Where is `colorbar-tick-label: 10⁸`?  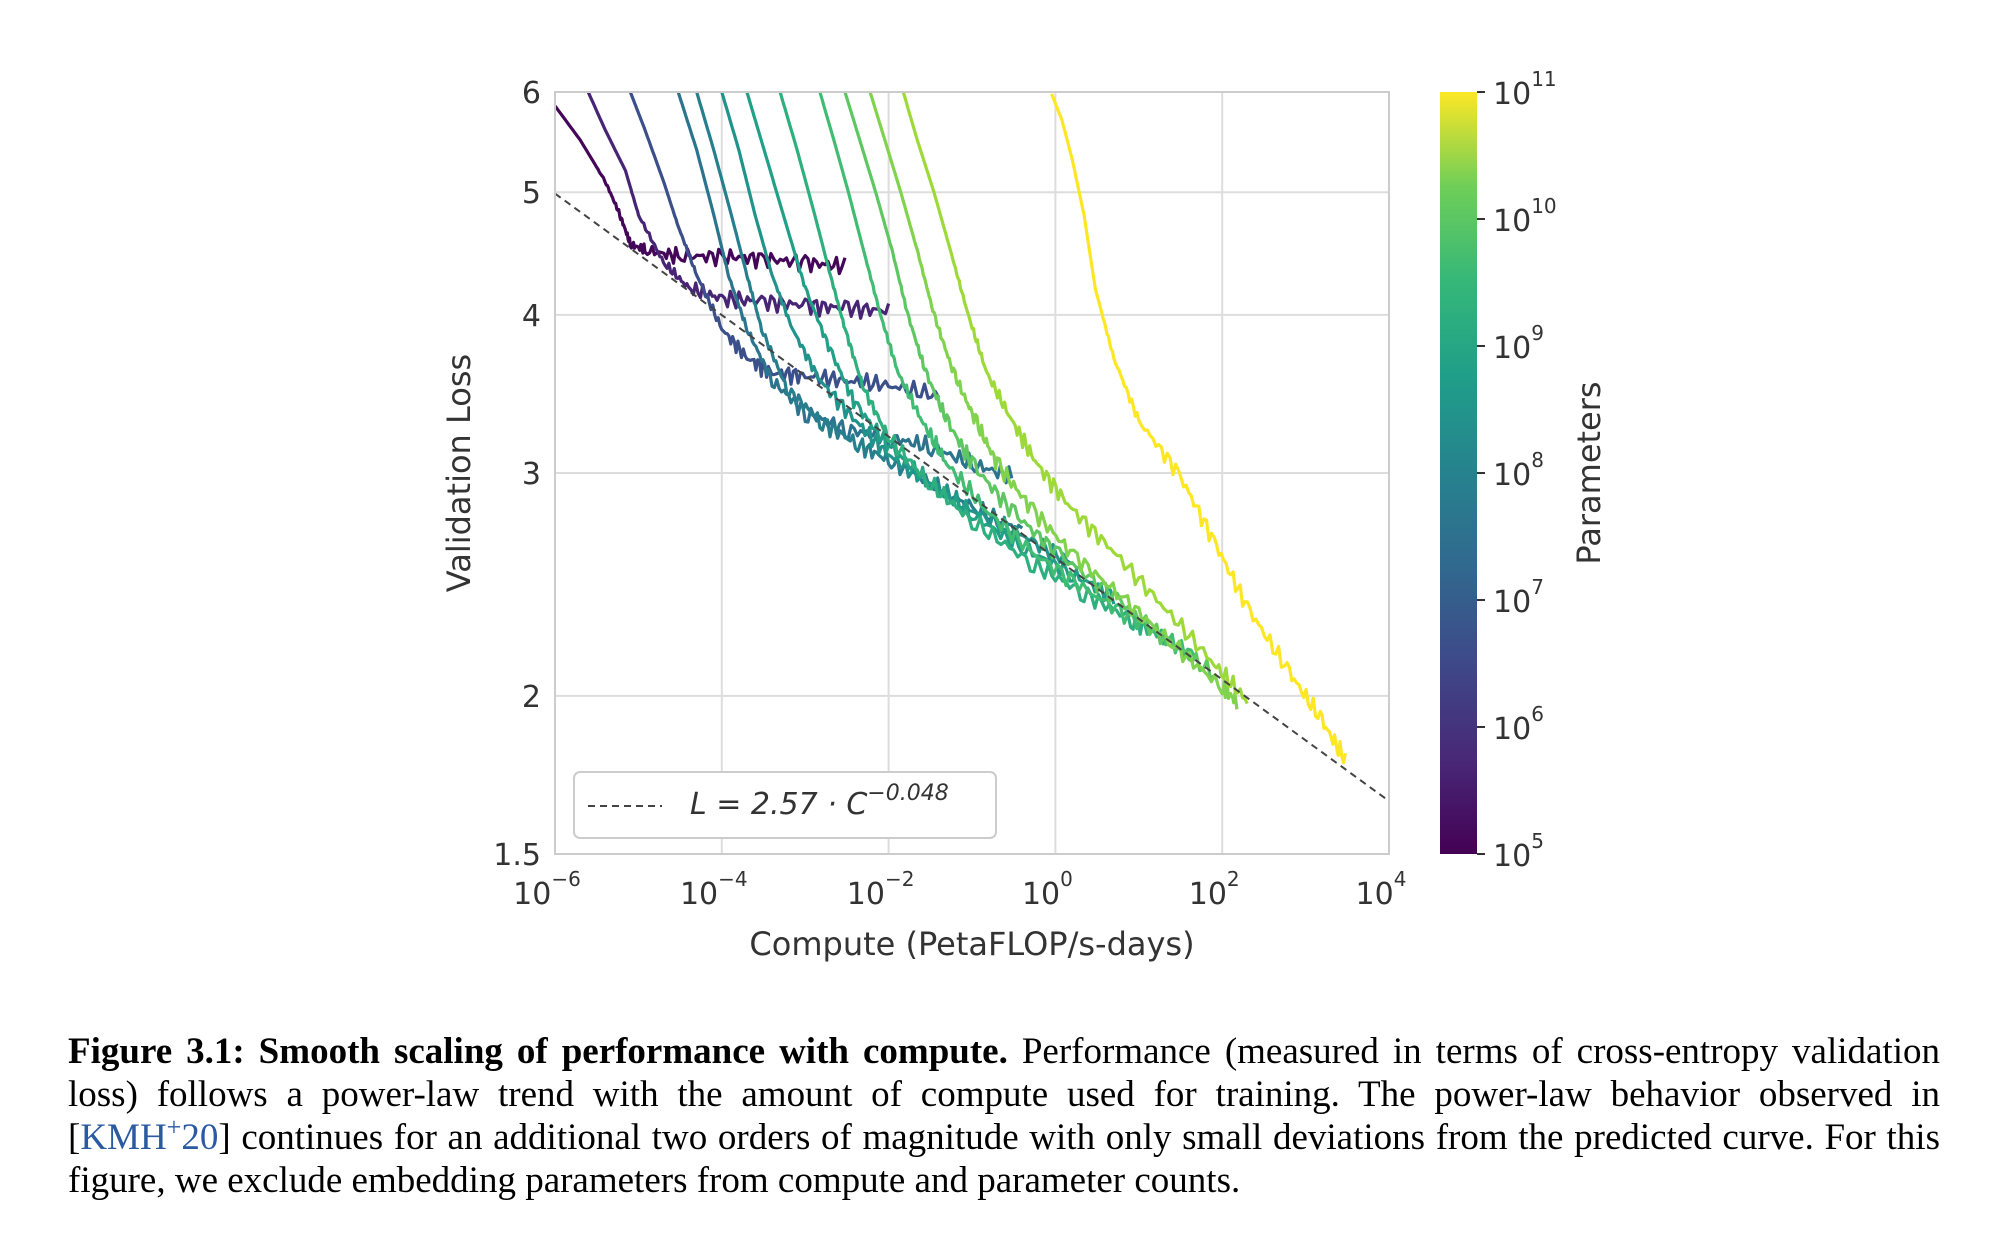
colorbar-tick-label: 10⁸ is located at coordinates (1518, 470).